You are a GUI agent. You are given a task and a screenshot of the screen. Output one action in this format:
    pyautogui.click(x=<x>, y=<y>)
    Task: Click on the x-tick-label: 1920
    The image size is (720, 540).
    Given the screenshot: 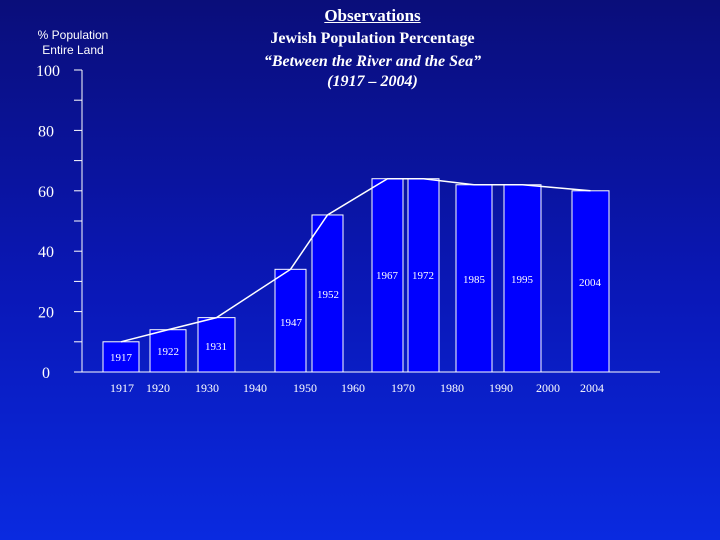 What is the action you would take?
    pyautogui.click(x=158, y=388)
    